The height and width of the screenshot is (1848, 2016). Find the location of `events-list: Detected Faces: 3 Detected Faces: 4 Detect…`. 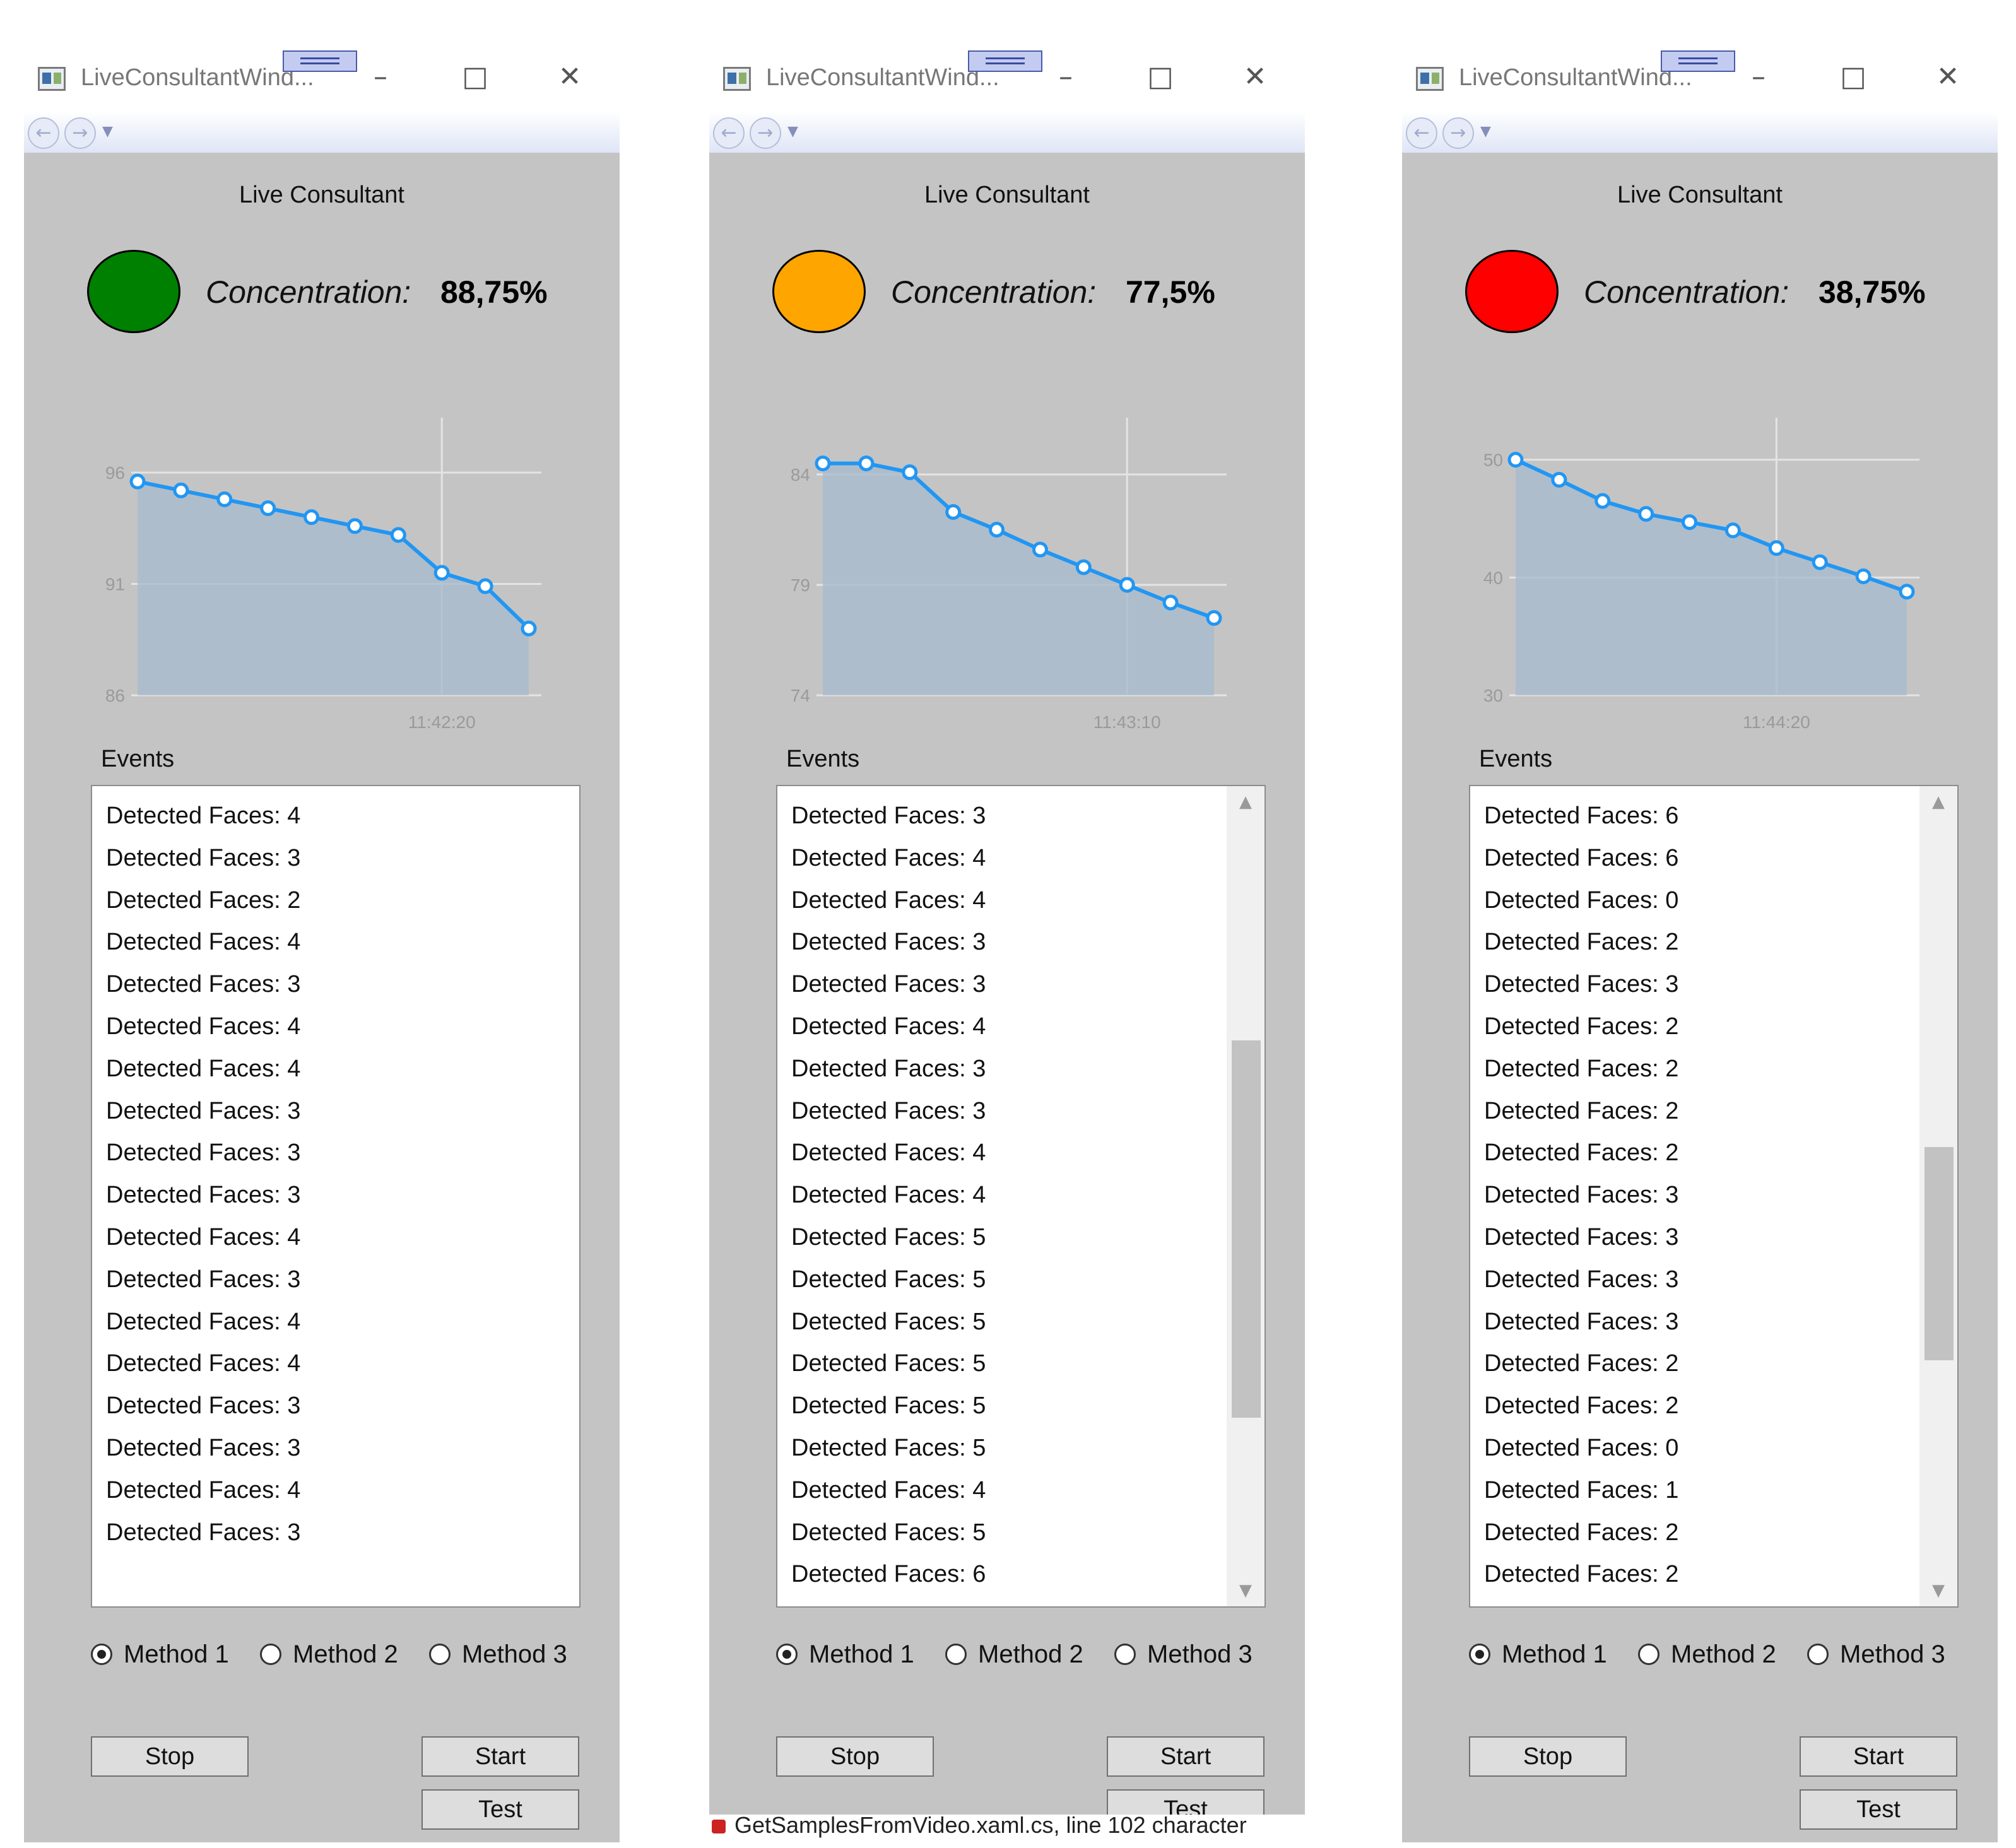

events-list: Detected Faces: 3 Detected Faces: 4 Detect… is located at coordinates (1021, 1196).